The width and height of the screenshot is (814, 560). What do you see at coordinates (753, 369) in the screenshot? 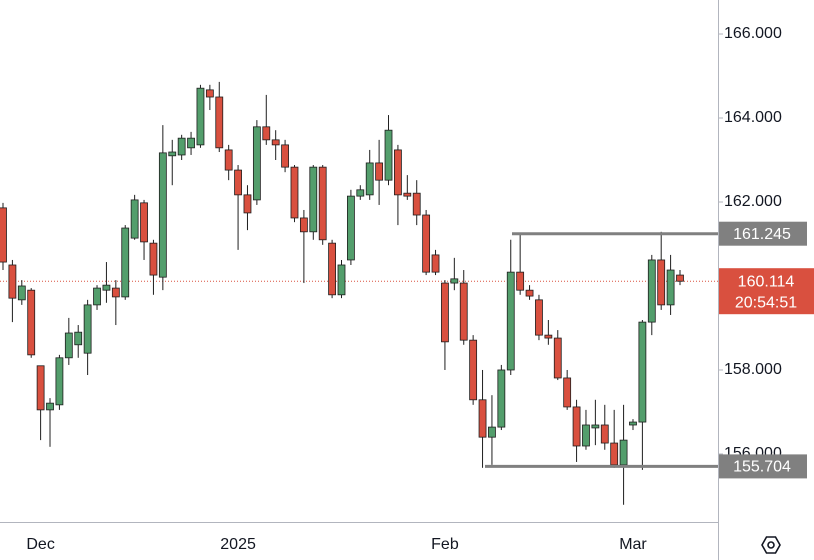
I see `y-tick-label: 158.000` at bounding box center [753, 369].